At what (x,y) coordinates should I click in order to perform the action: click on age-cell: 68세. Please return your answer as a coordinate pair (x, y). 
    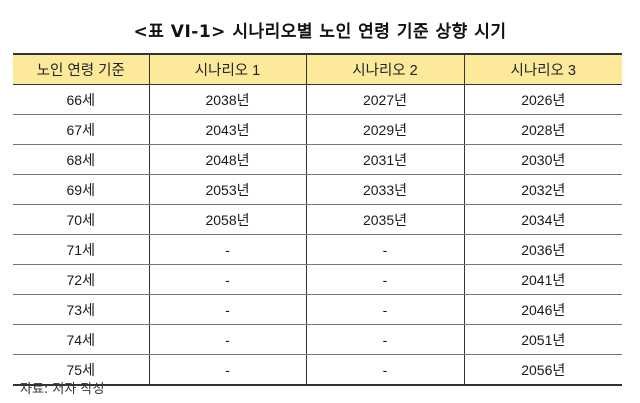
    Looking at the image, I should click on (81, 159).